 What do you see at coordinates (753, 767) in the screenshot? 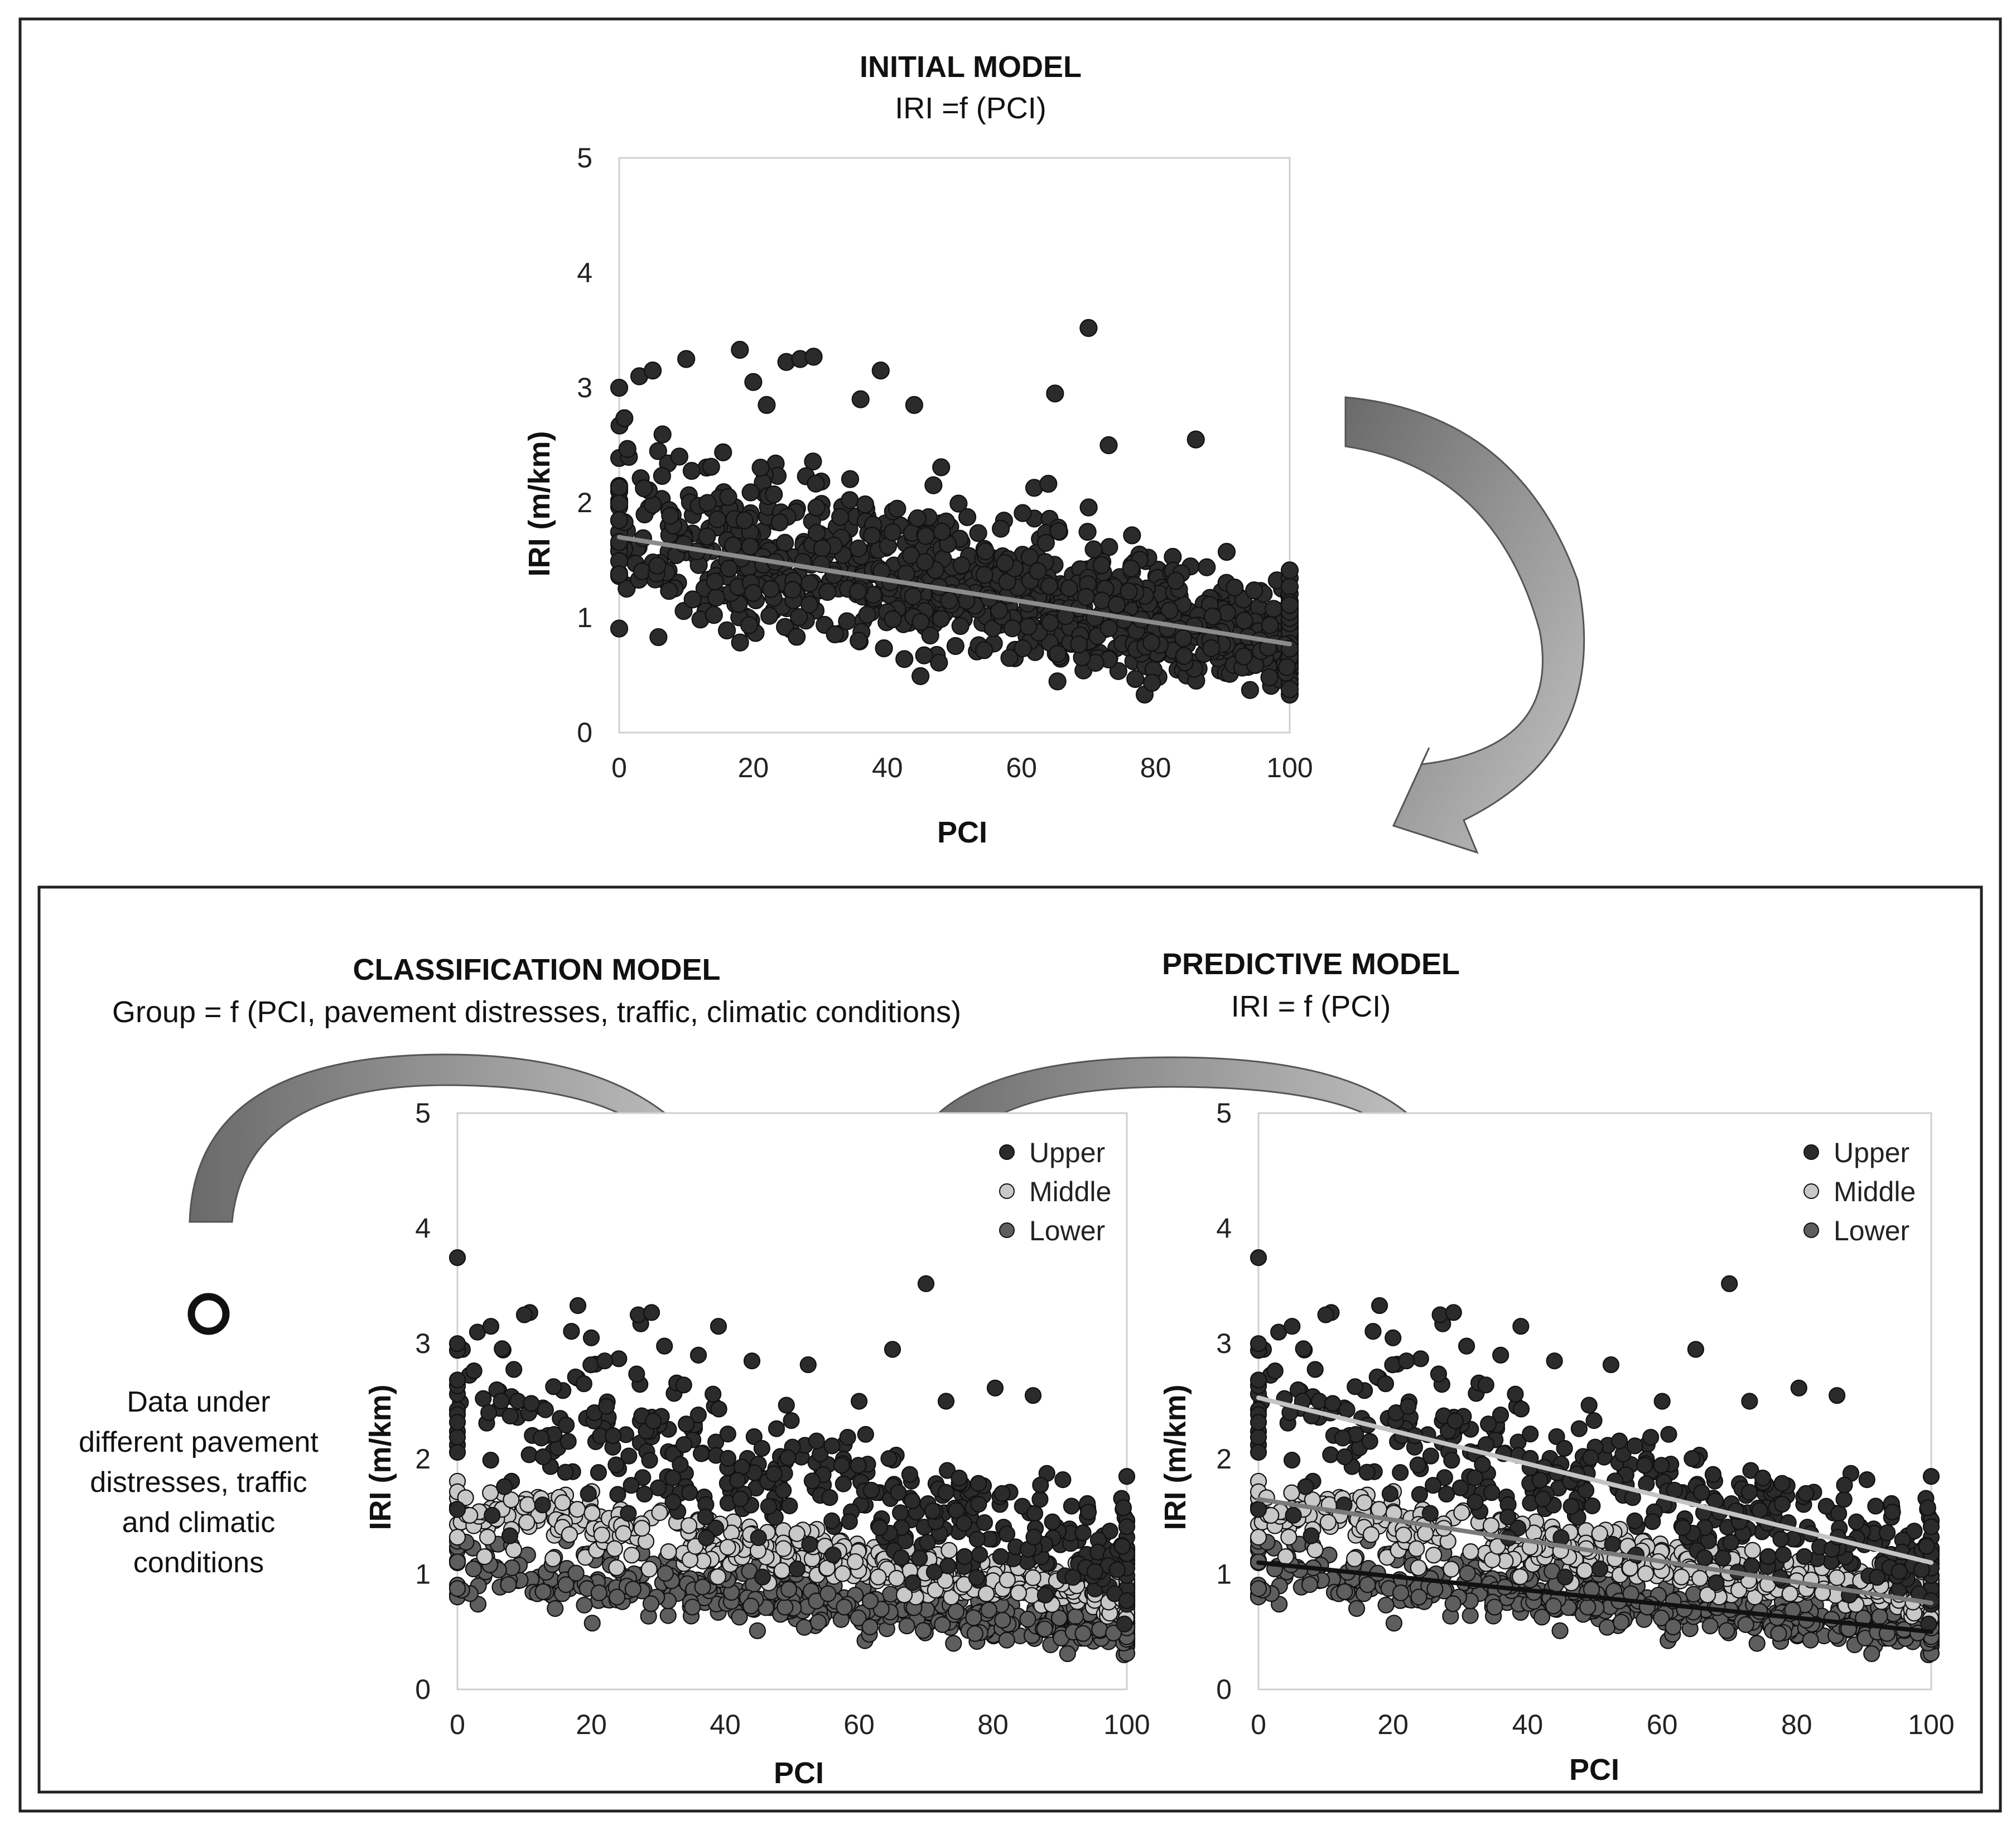
I see `x-tick-label: 20` at bounding box center [753, 767].